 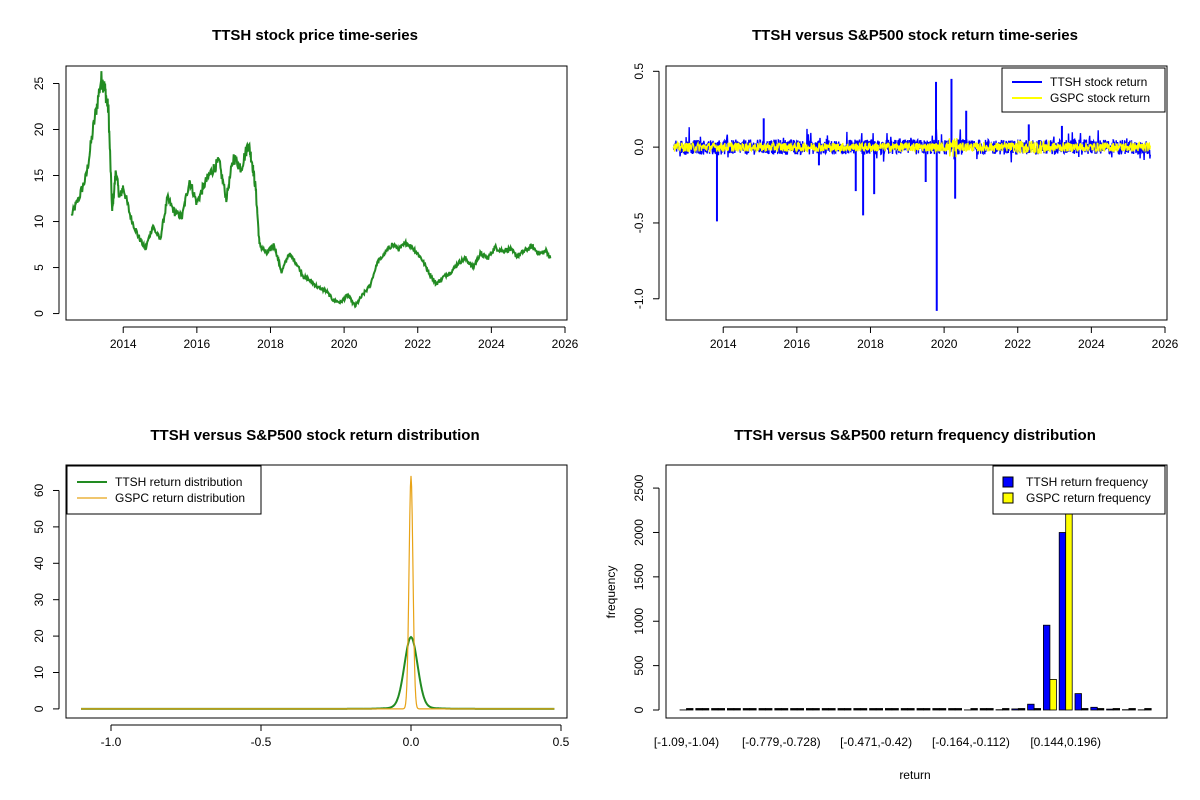 I want to click on return-ts-x-tick-label: 2016, so click(x=797, y=344).